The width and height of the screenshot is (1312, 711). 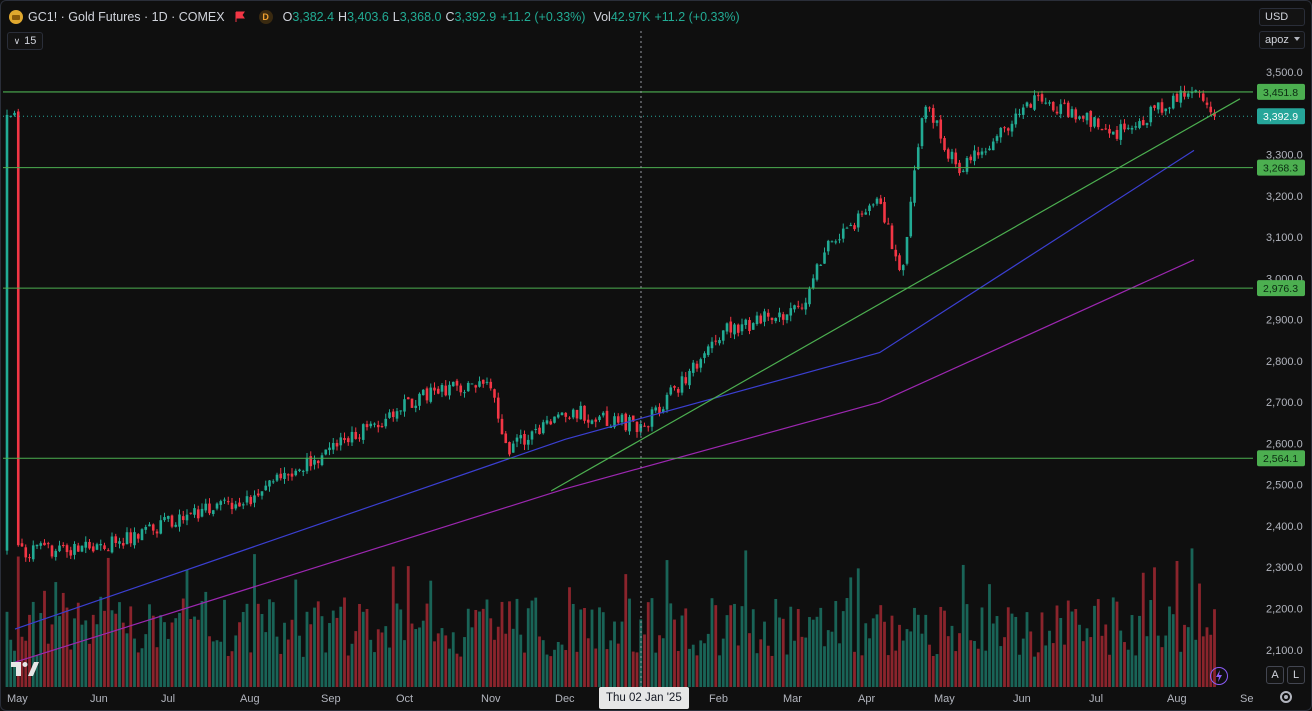 What do you see at coordinates (25, 669) in the screenshot?
I see `tradingview-logo-icon` at bounding box center [25, 669].